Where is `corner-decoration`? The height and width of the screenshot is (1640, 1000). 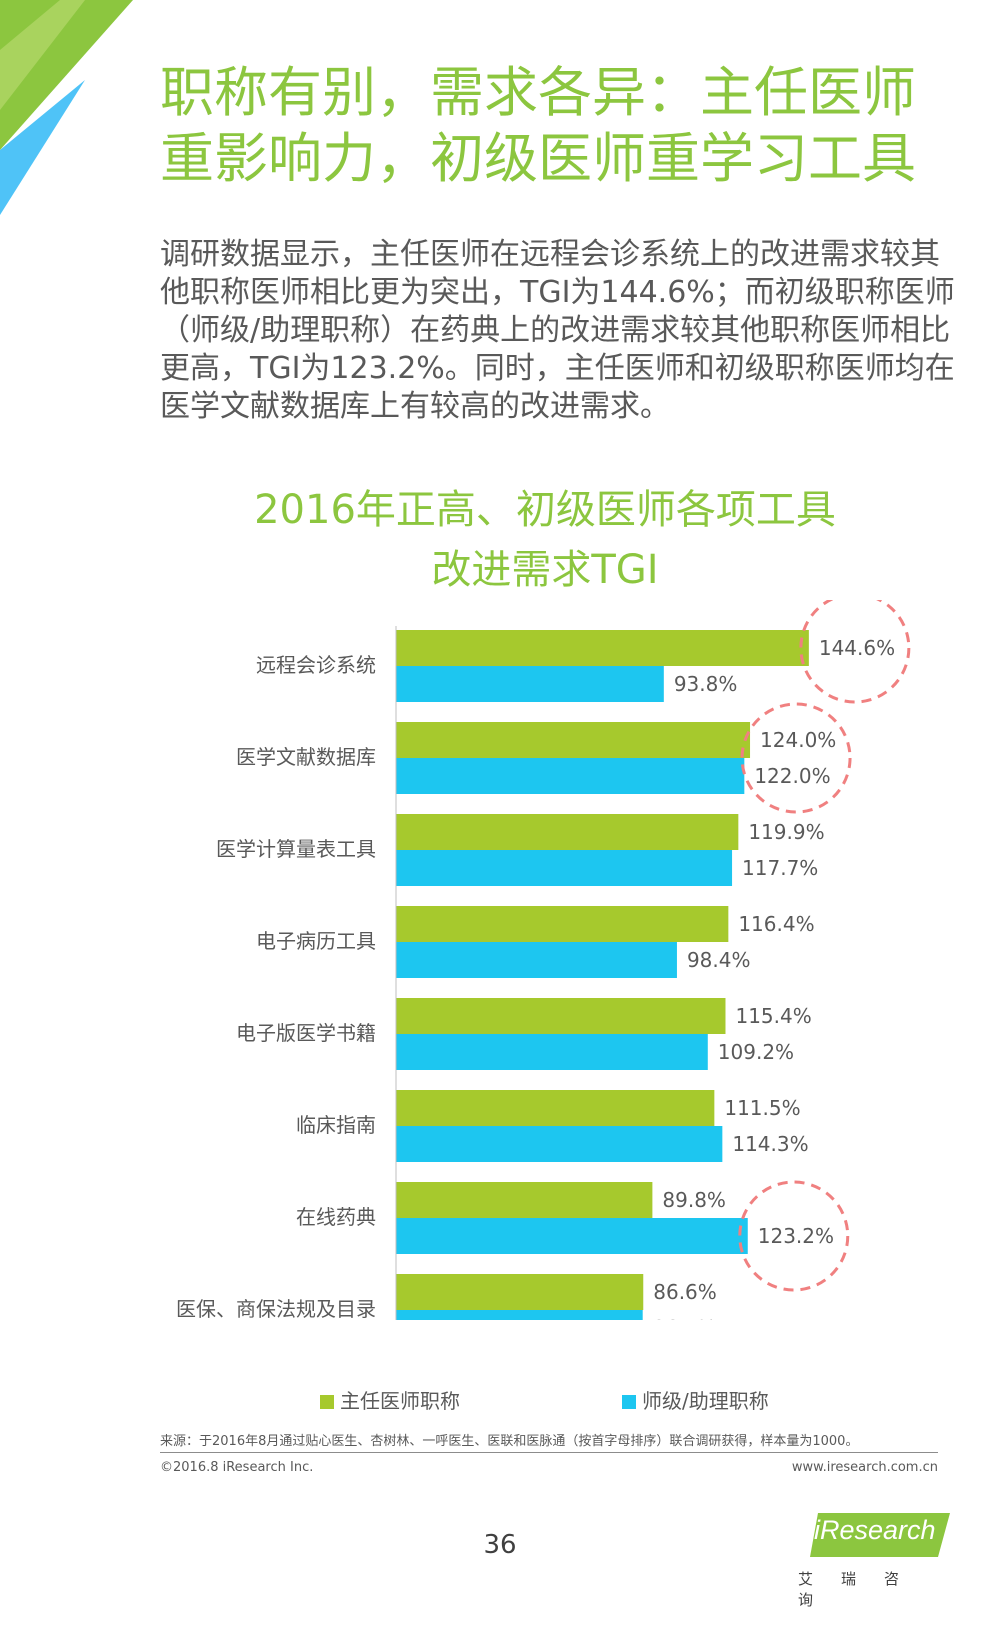 corner-decoration is located at coordinates (66, 107).